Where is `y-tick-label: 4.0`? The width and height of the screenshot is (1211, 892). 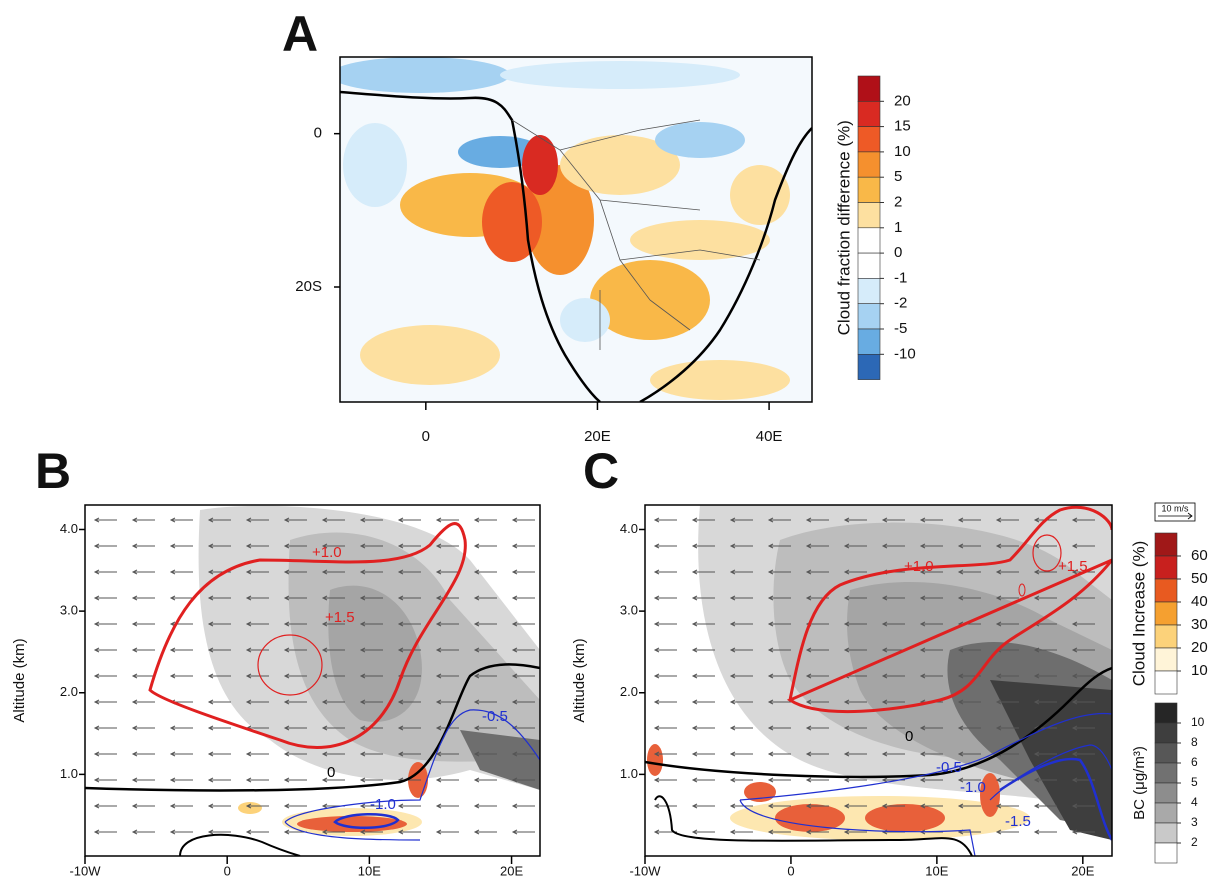
y-tick-label: 4.0 is located at coordinates (629, 528).